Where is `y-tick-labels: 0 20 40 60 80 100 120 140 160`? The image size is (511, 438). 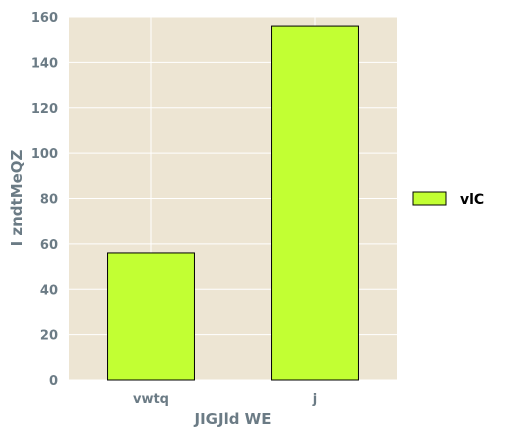
y-tick-labels: 0 20 40 60 80 100 120 140 160 is located at coordinates (44, 200).